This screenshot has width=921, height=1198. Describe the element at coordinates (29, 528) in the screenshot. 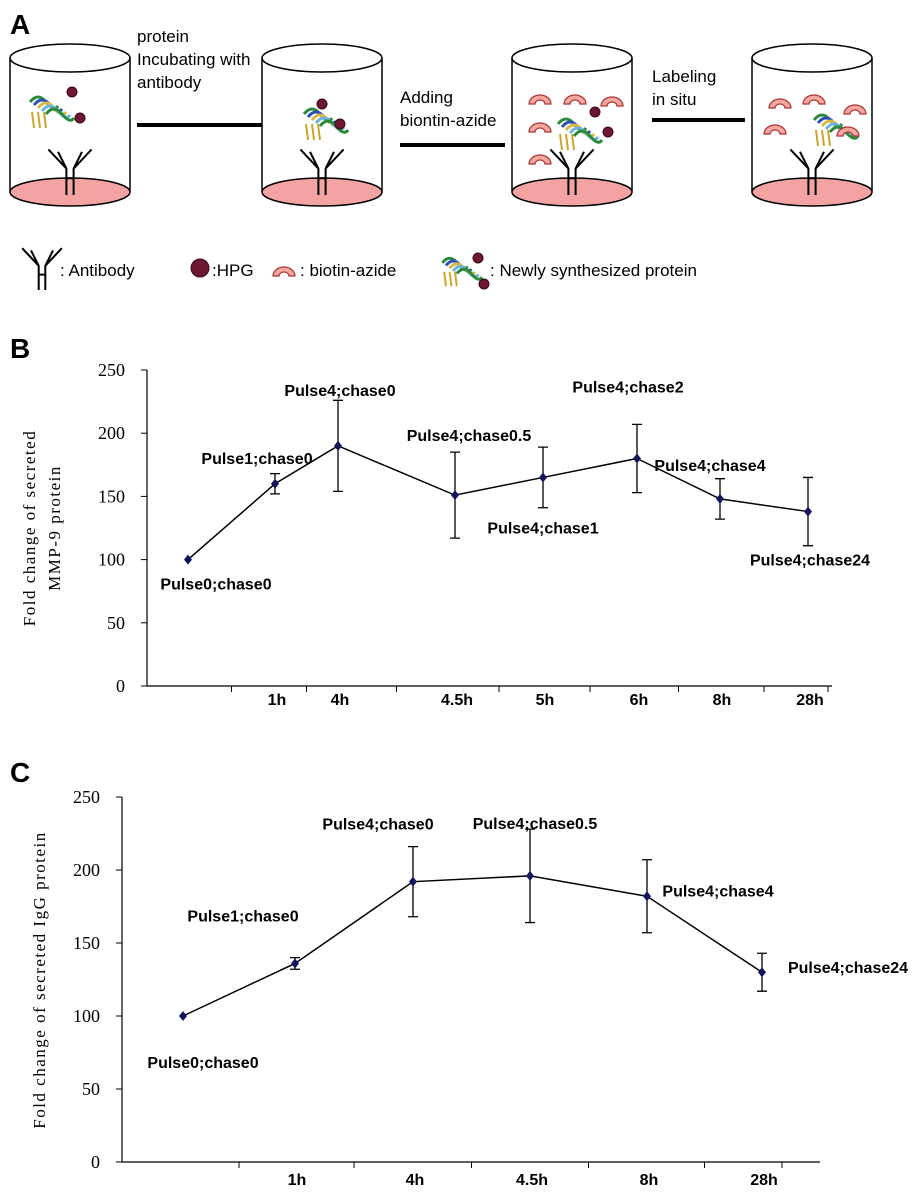

I see `y-axis-label: Fold change of secreted` at that location.